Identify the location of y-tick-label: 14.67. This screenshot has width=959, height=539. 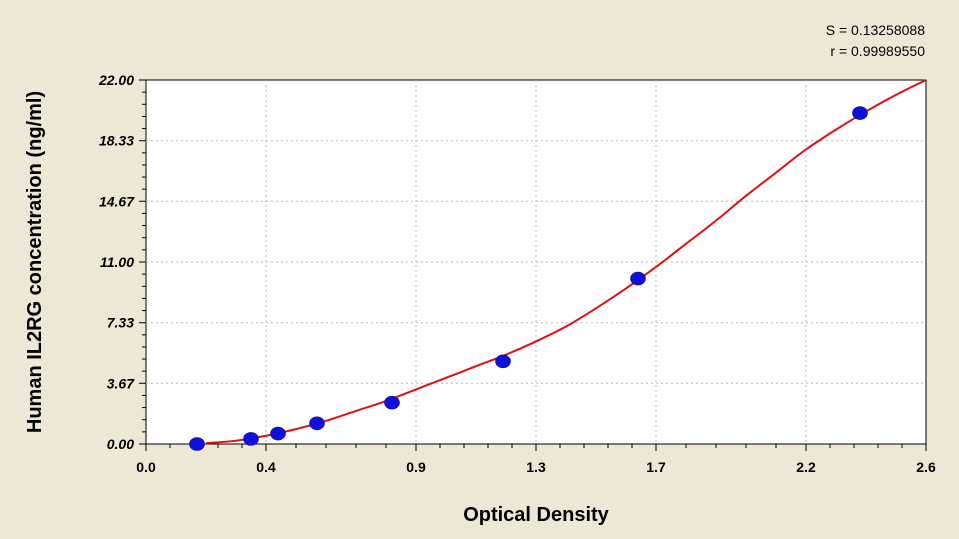
(117, 201).